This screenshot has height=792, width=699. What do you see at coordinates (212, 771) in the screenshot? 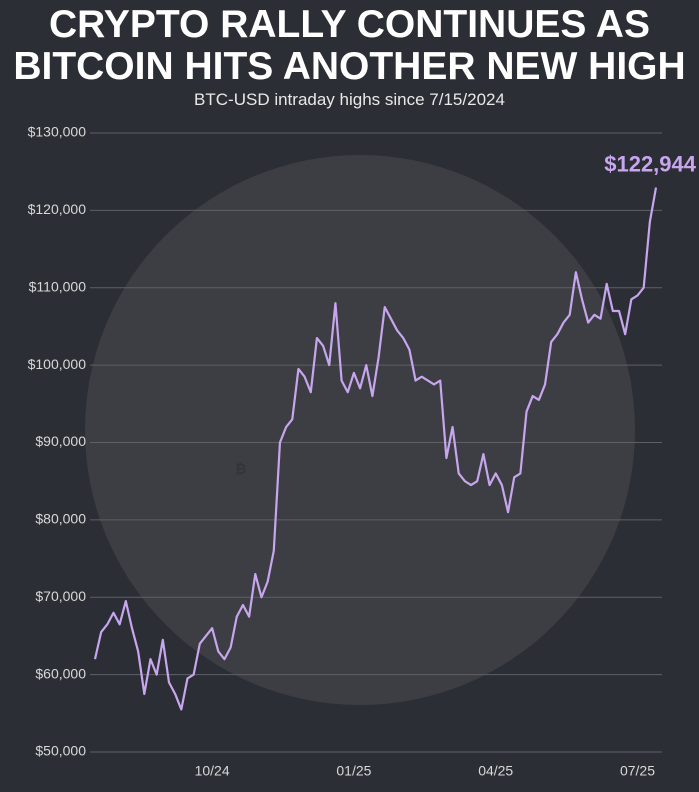
I see `x-tick-label: 10/24` at bounding box center [212, 771].